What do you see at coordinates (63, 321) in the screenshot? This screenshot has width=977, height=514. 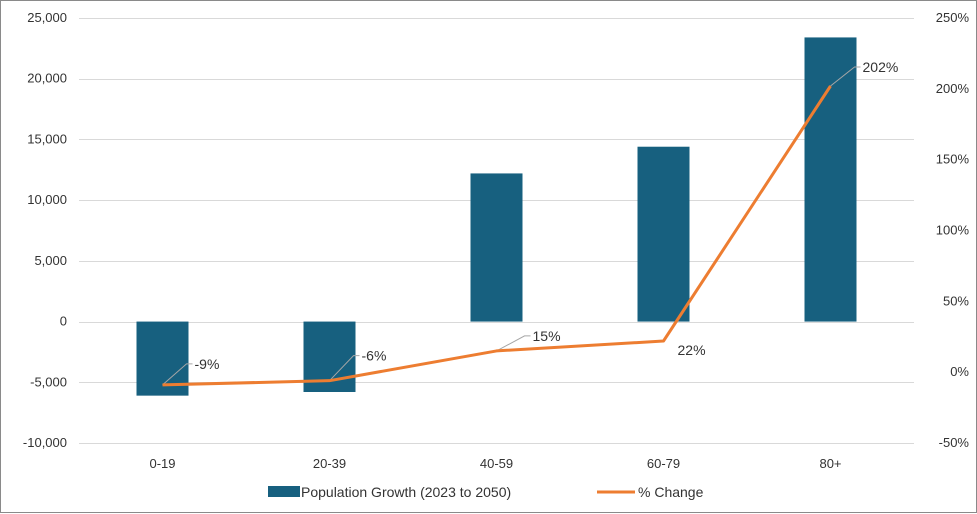 I see `y-tick-label: 0` at bounding box center [63, 321].